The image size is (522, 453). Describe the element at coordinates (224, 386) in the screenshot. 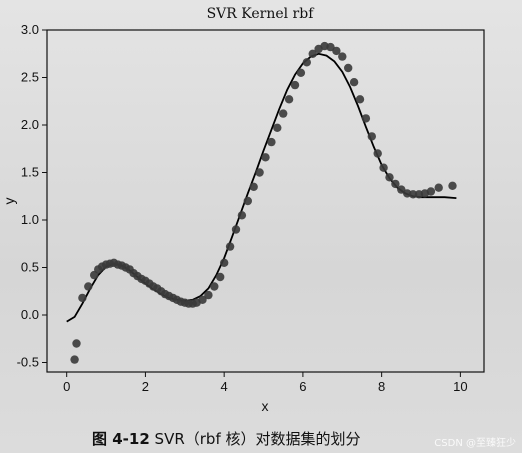

I see `x-tick-label: 4` at that location.